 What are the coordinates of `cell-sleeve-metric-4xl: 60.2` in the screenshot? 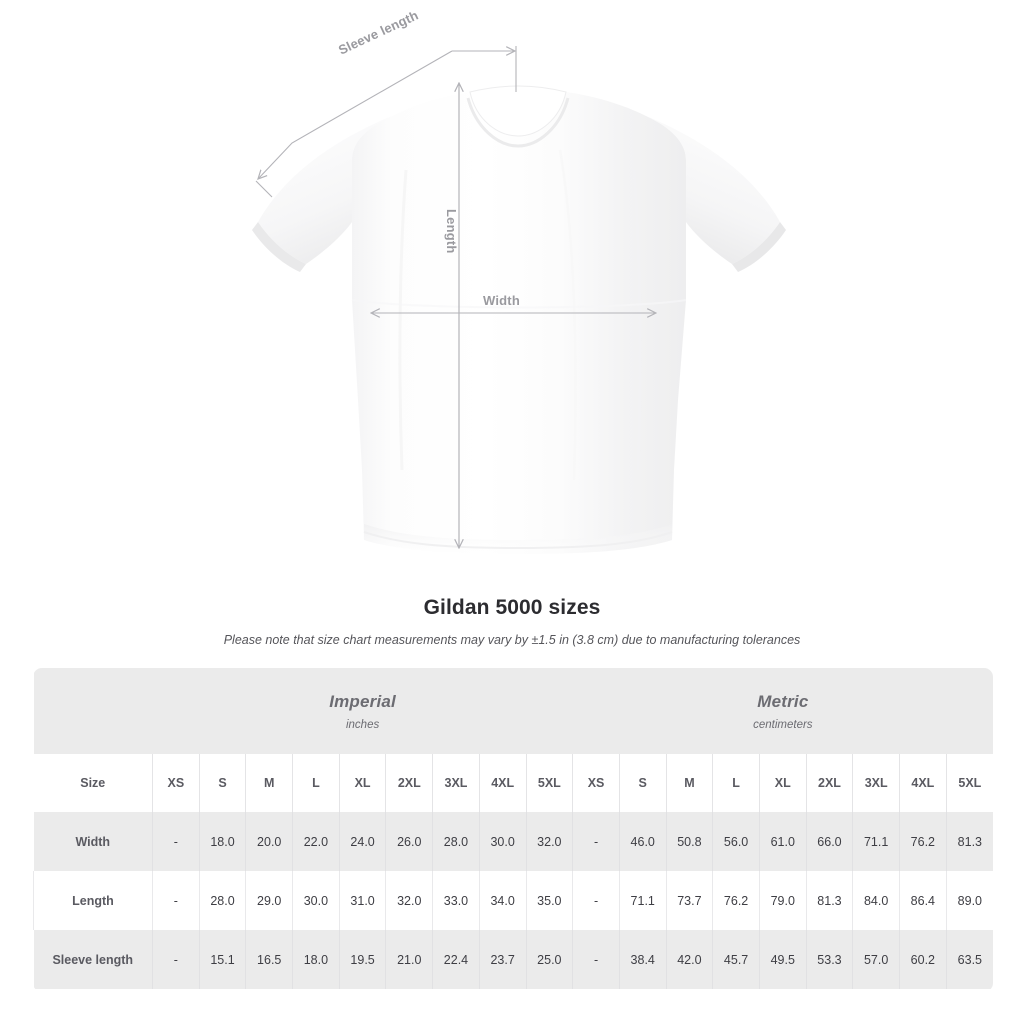 It's located at (923, 959).